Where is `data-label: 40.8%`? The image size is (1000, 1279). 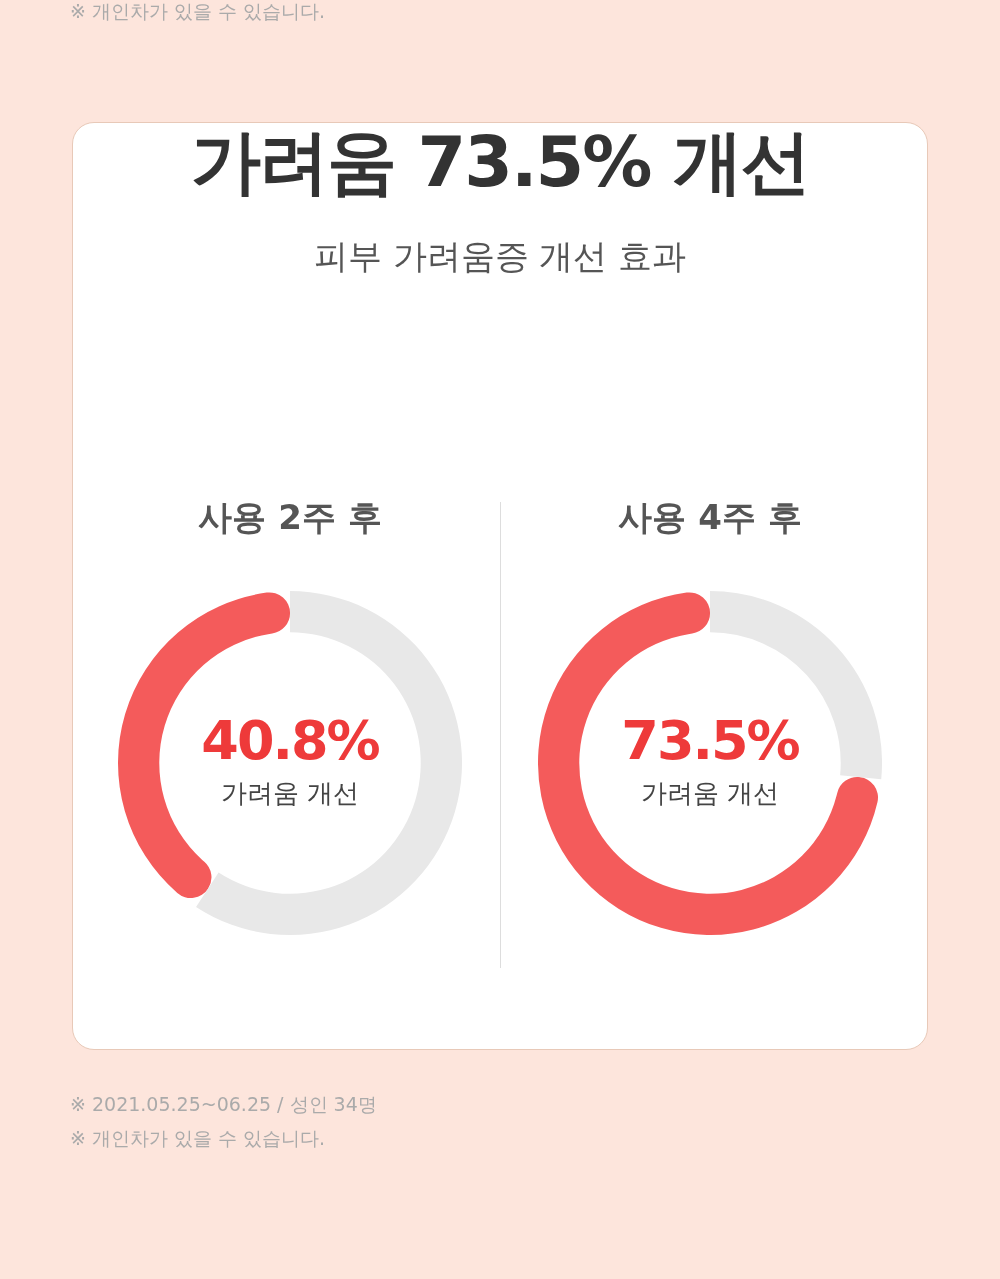 data-label: 40.8% is located at coordinates (290, 740).